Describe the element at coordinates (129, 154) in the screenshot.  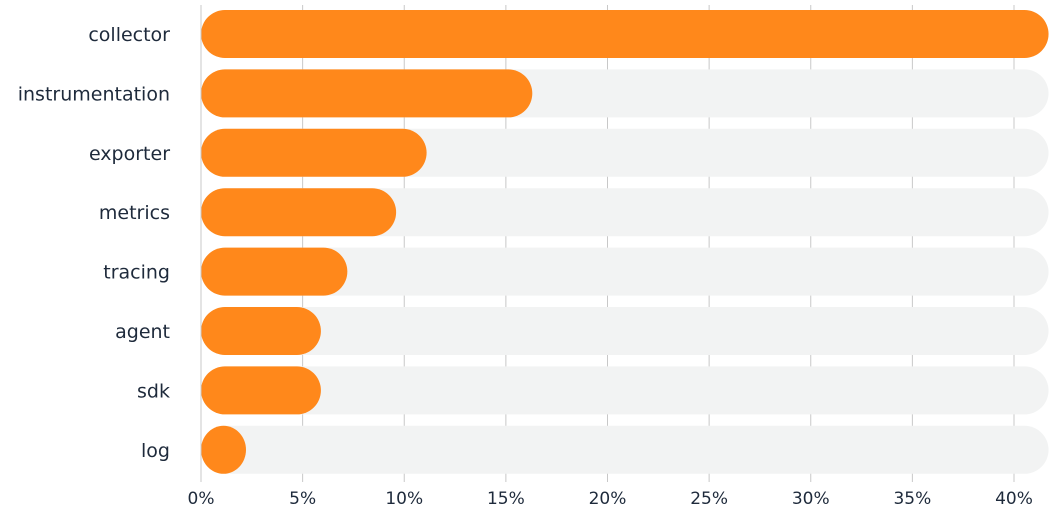
I see `category-label: exporter` at that location.